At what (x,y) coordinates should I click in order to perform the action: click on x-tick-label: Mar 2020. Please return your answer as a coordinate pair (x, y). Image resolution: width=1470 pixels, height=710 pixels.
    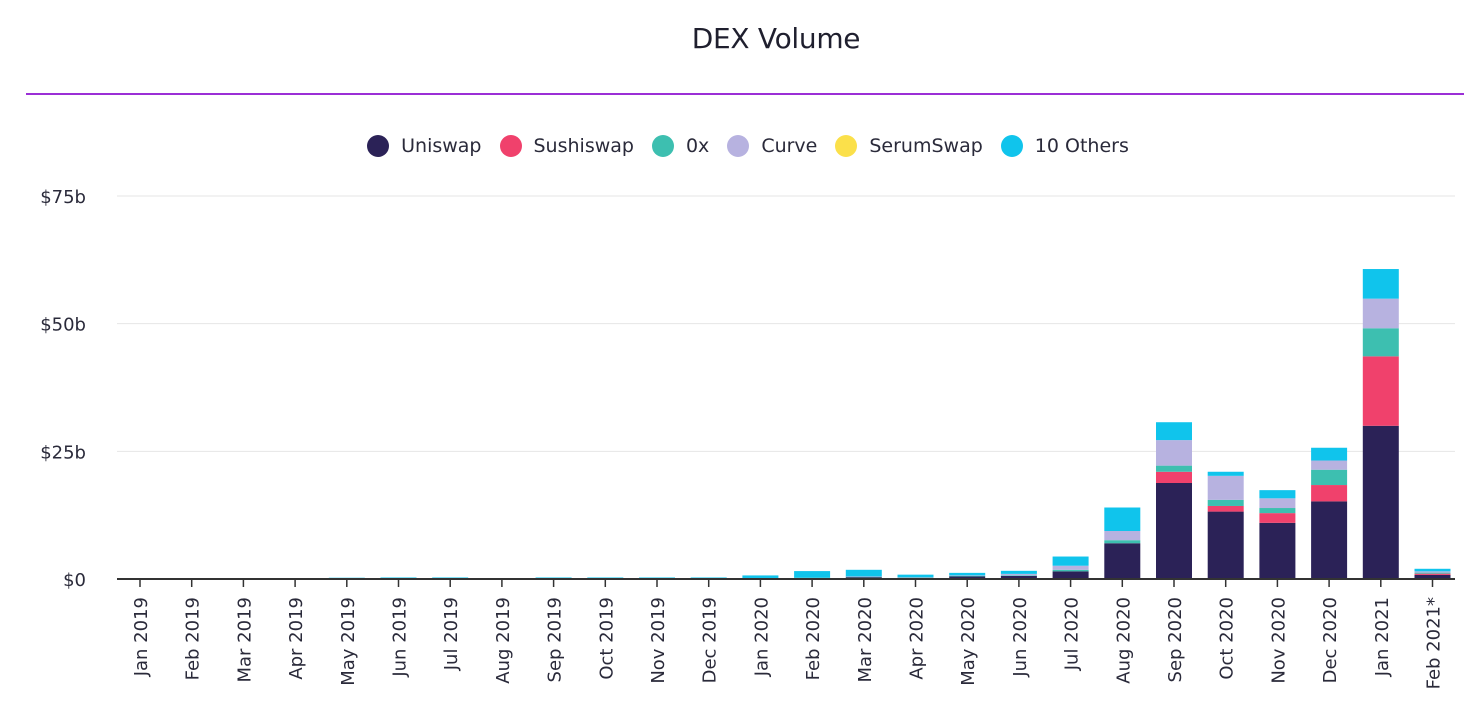
    Looking at the image, I should click on (865, 640).